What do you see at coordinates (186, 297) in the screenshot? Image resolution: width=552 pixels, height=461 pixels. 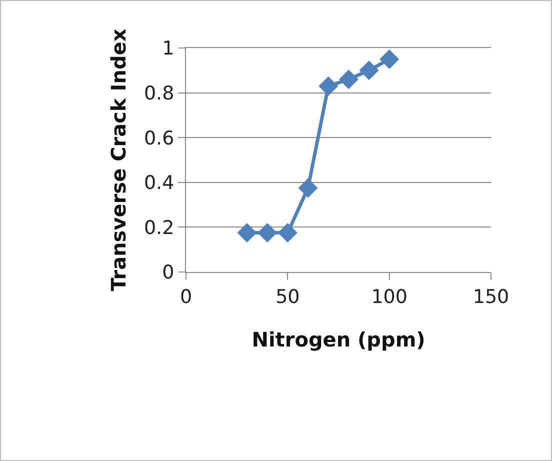 I see `x-tick-label: 0` at bounding box center [186, 297].